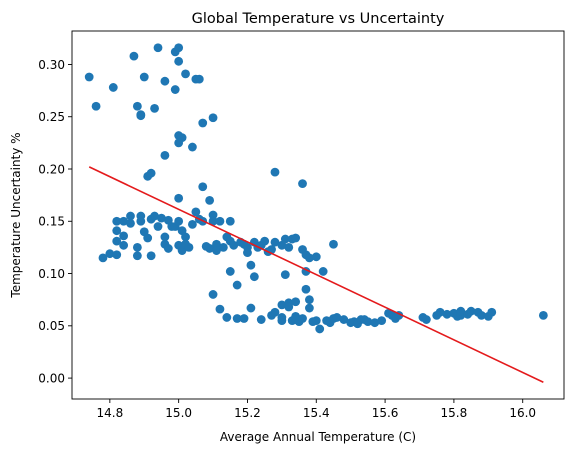 The image size is (576, 453). I want to click on y-tick-label: 0.30, so click(51, 65).